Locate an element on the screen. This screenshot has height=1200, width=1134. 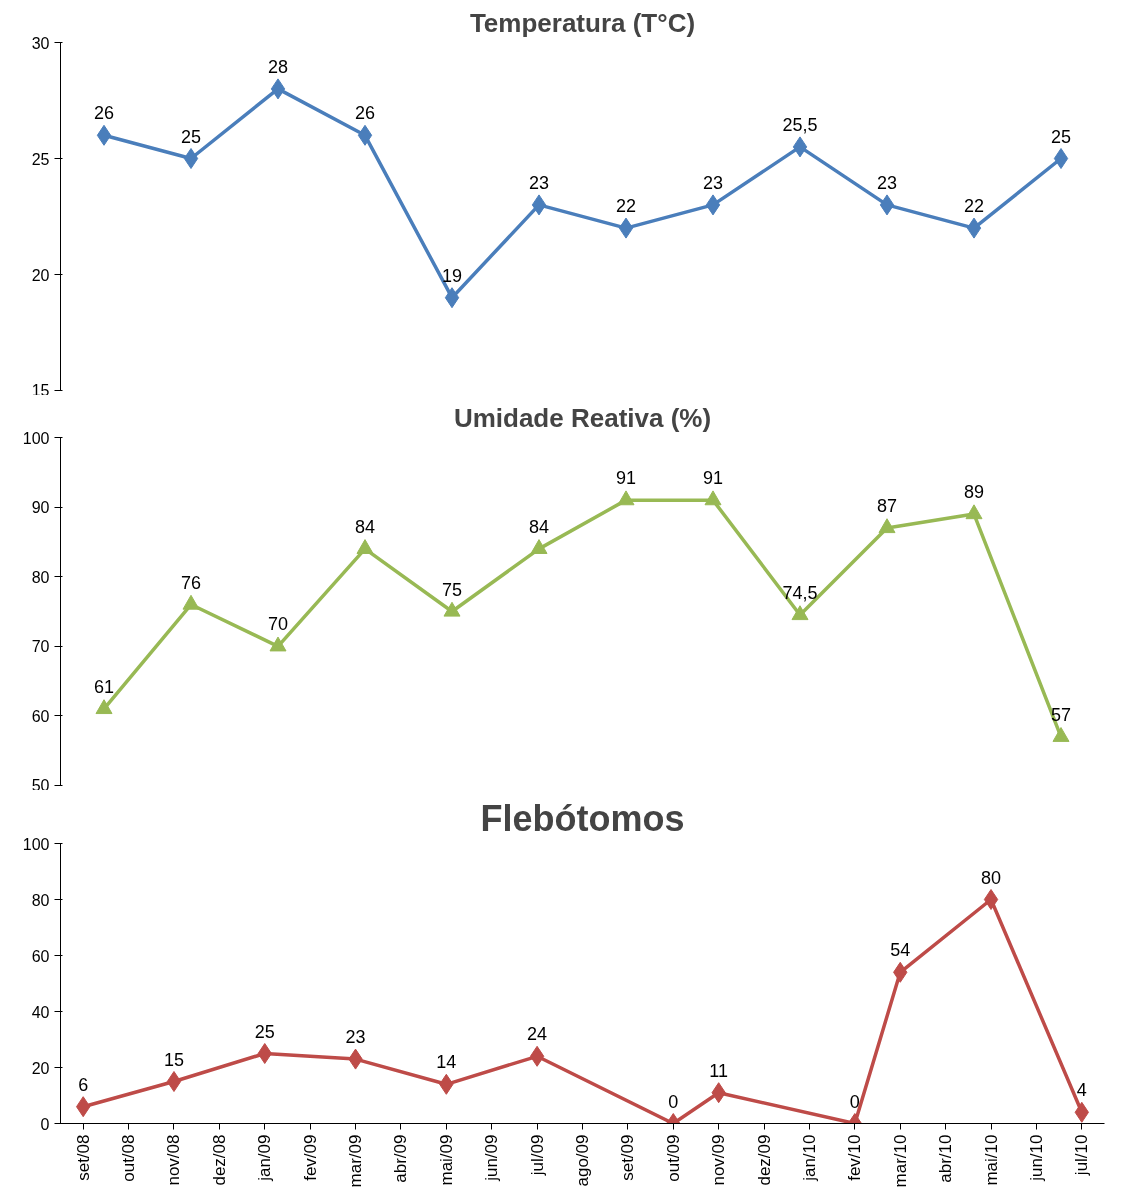
x-tick-label: fev/10 is located at coordinates (855, 1157).